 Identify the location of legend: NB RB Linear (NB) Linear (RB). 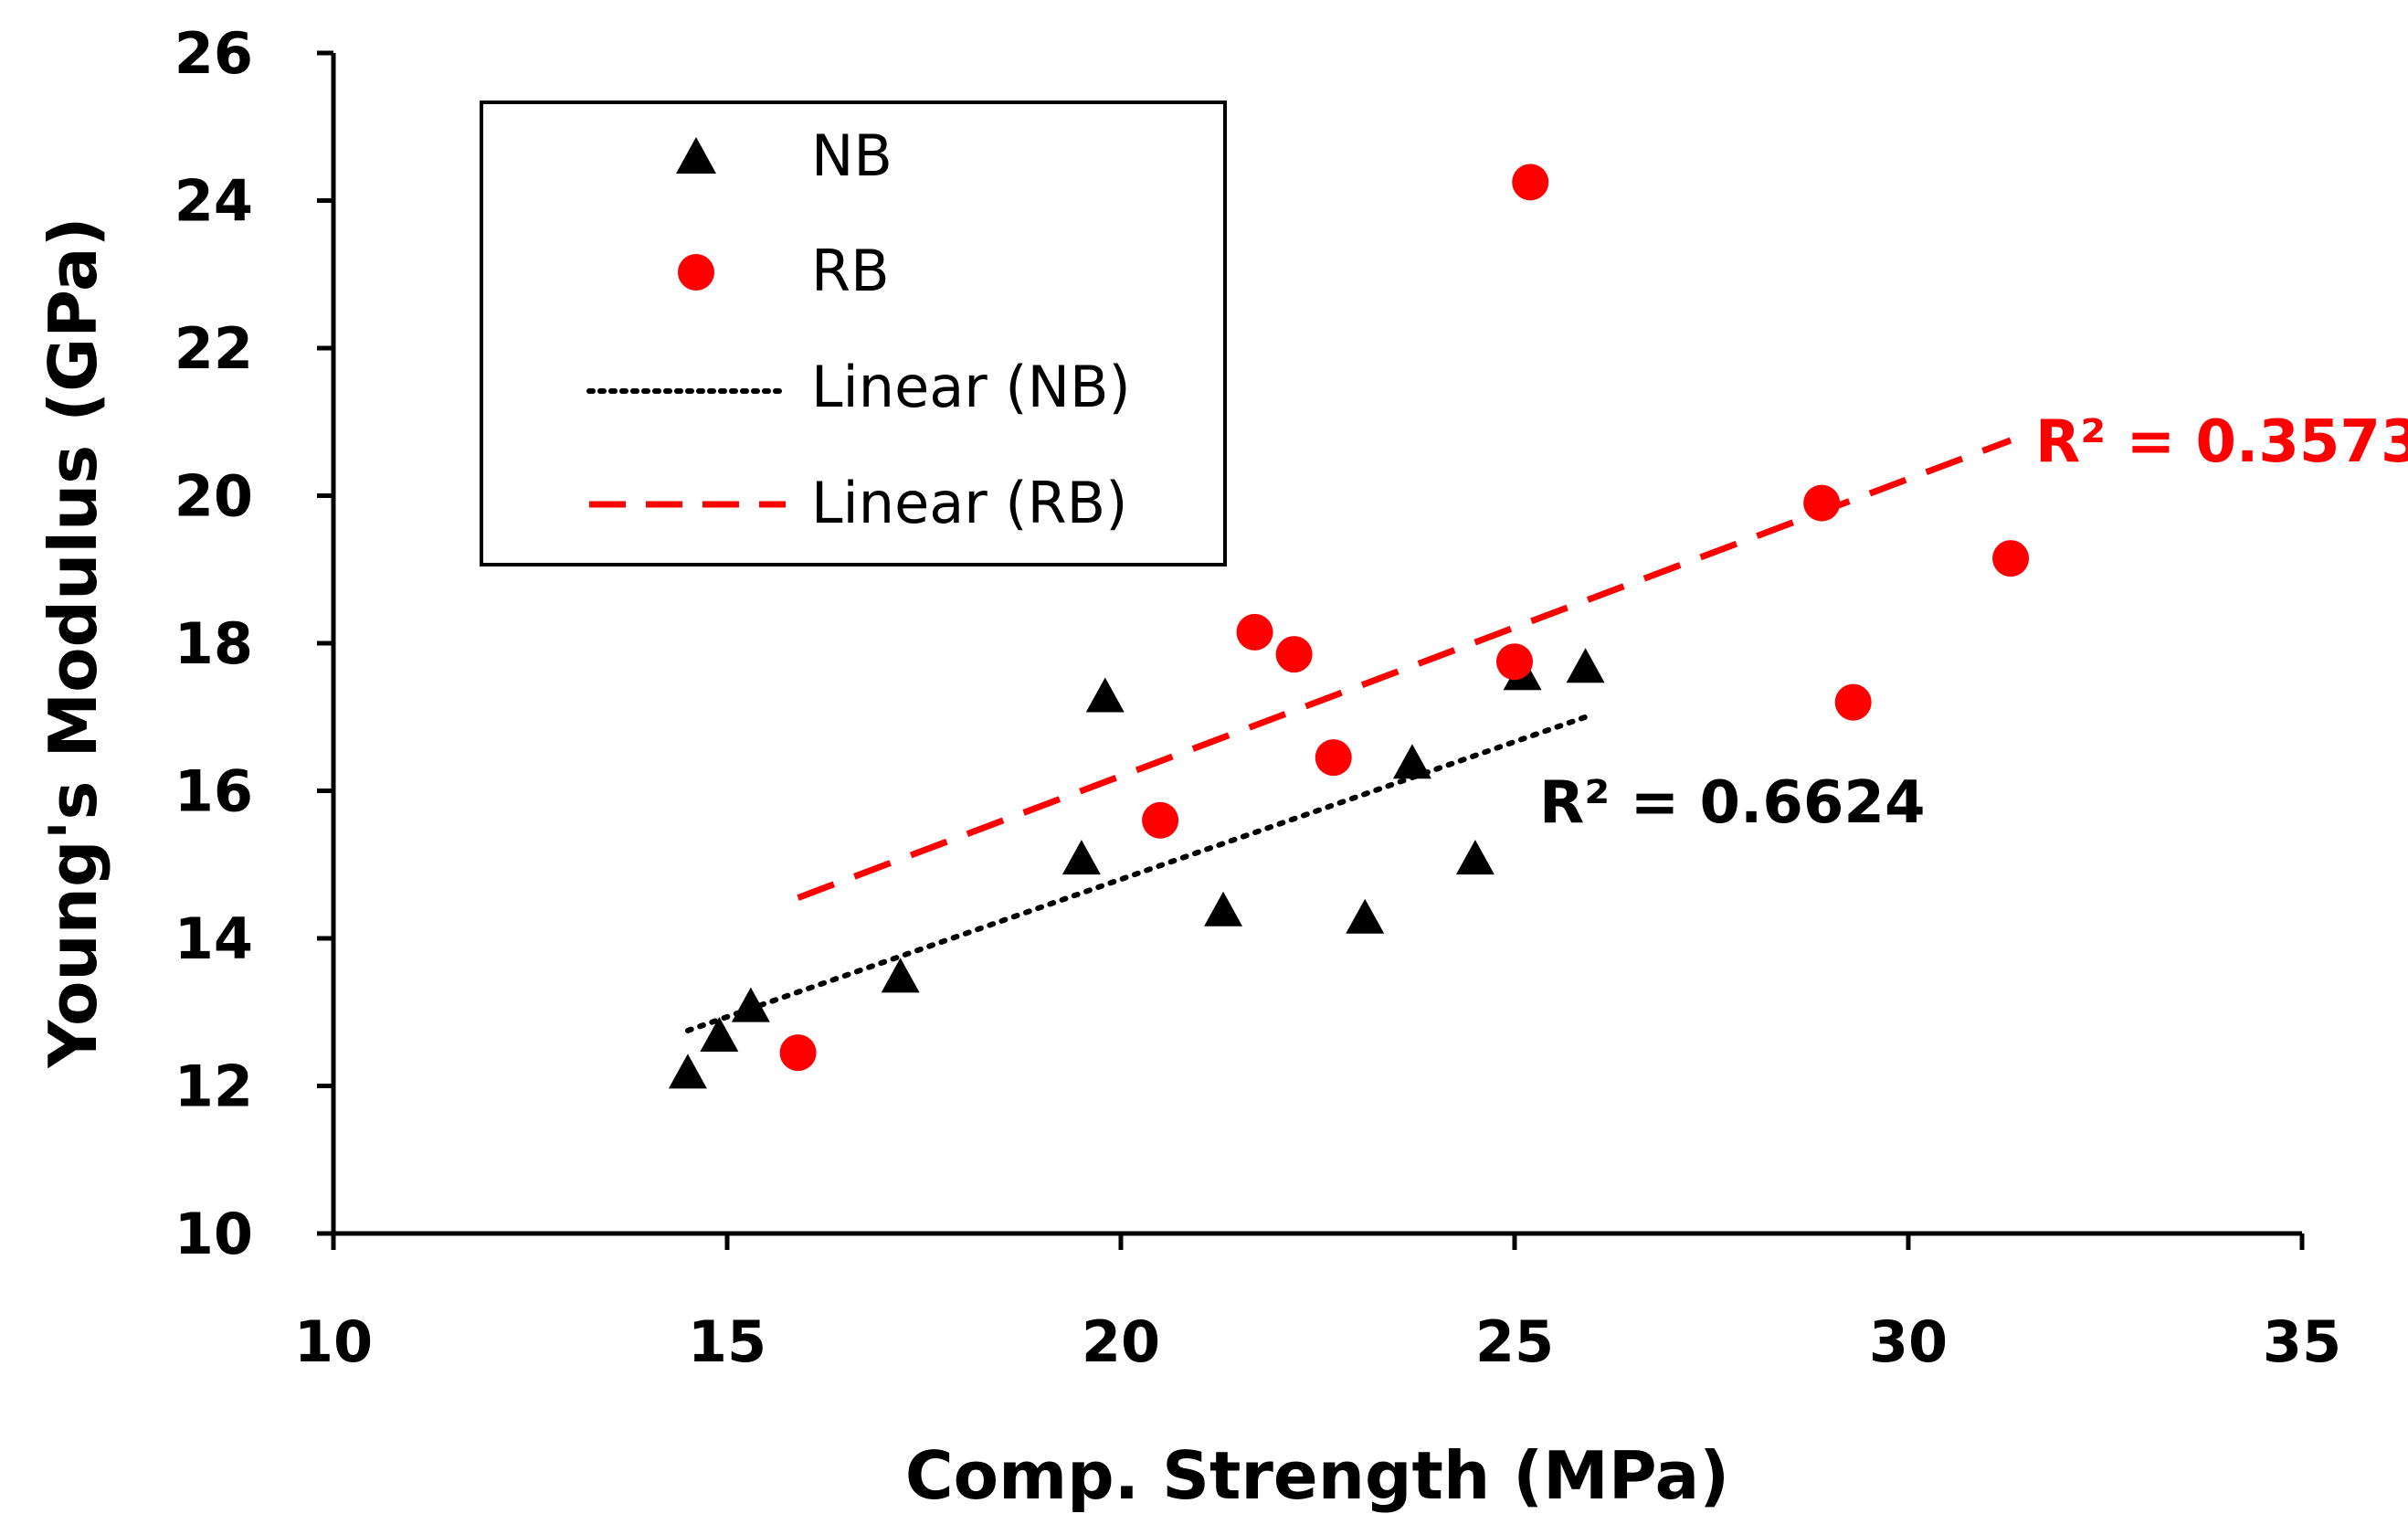
(853, 333).